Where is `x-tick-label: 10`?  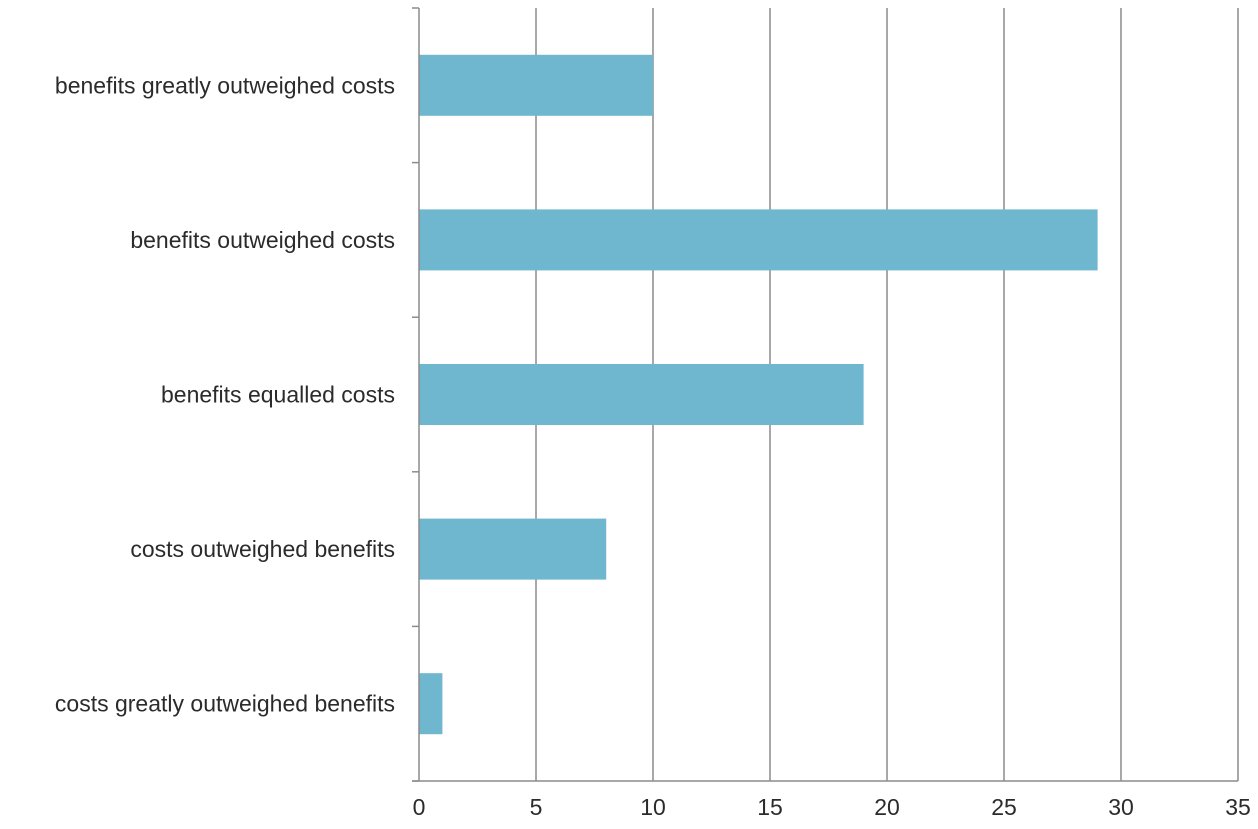
x-tick-label: 10 is located at coordinates (653, 807).